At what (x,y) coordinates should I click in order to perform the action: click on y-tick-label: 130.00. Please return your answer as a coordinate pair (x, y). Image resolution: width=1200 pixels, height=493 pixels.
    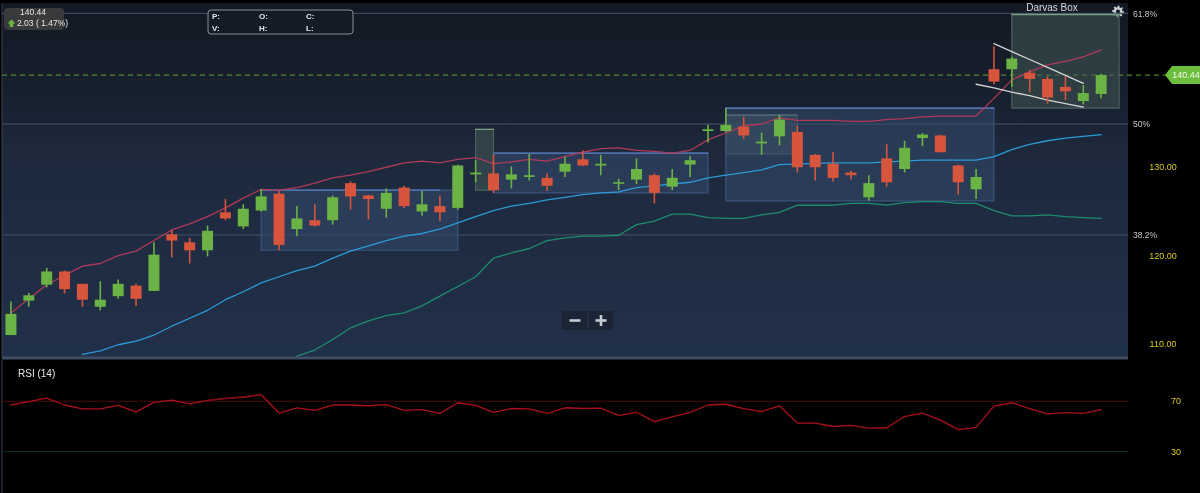
    Looking at the image, I should click on (1163, 167).